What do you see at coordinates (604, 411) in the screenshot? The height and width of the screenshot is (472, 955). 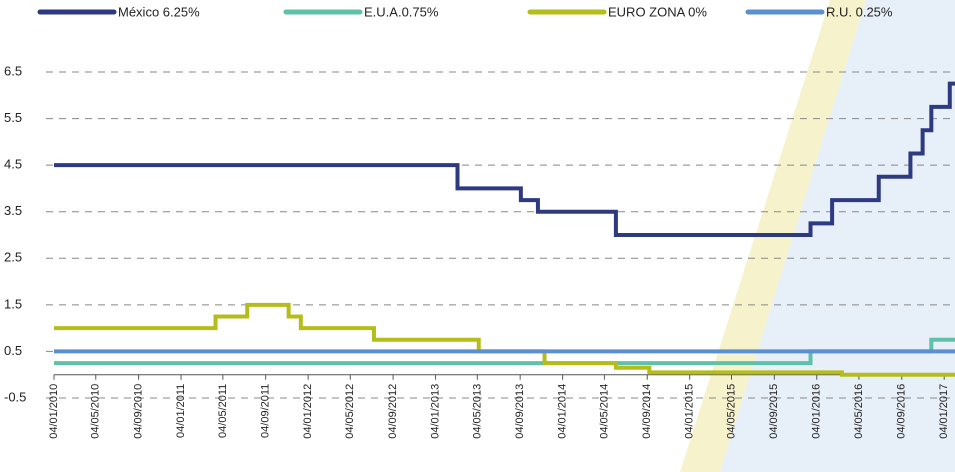 I see `x-tick-label: 04/05/2014` at bounding box center [604, 411].